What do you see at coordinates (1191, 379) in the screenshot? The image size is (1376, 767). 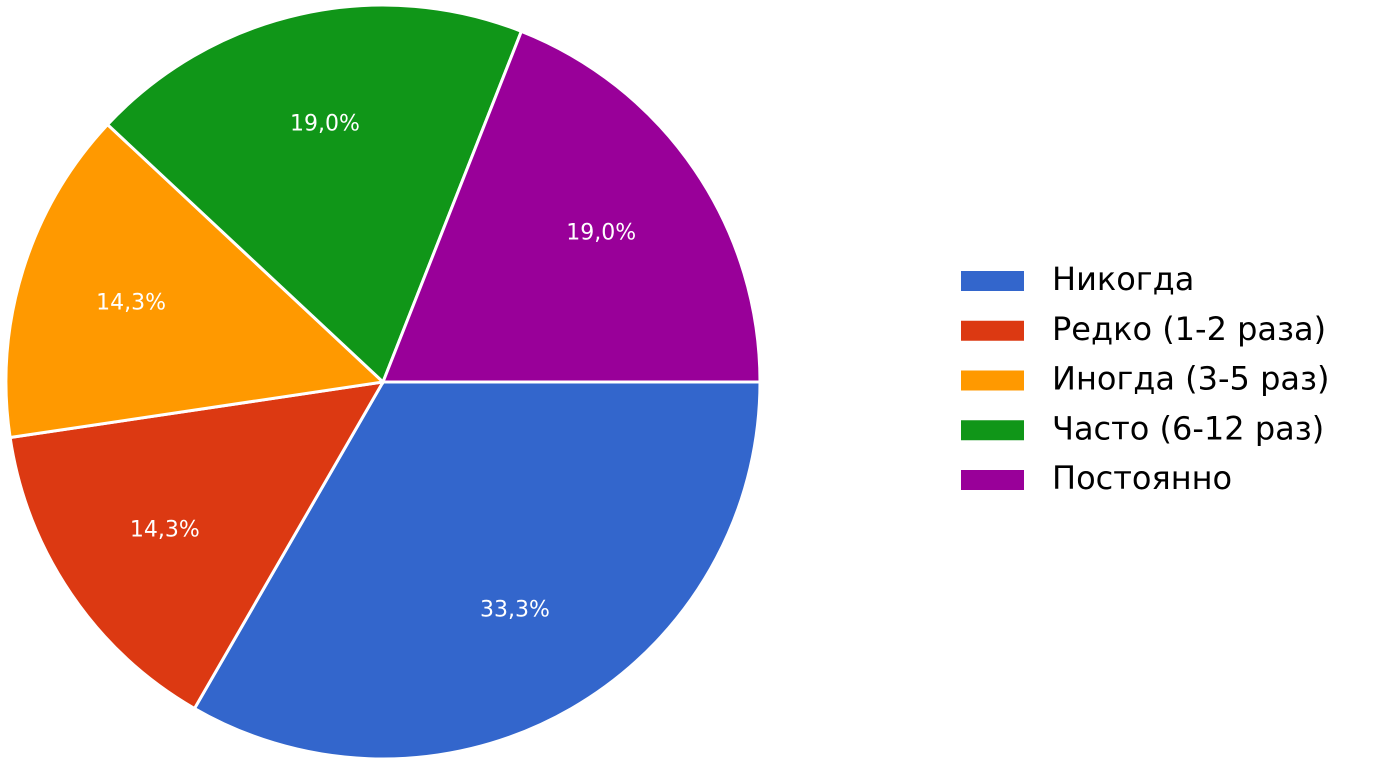 I see `legend-label: Иногда (3-5 раз)` at bounding box center [1191, 379].